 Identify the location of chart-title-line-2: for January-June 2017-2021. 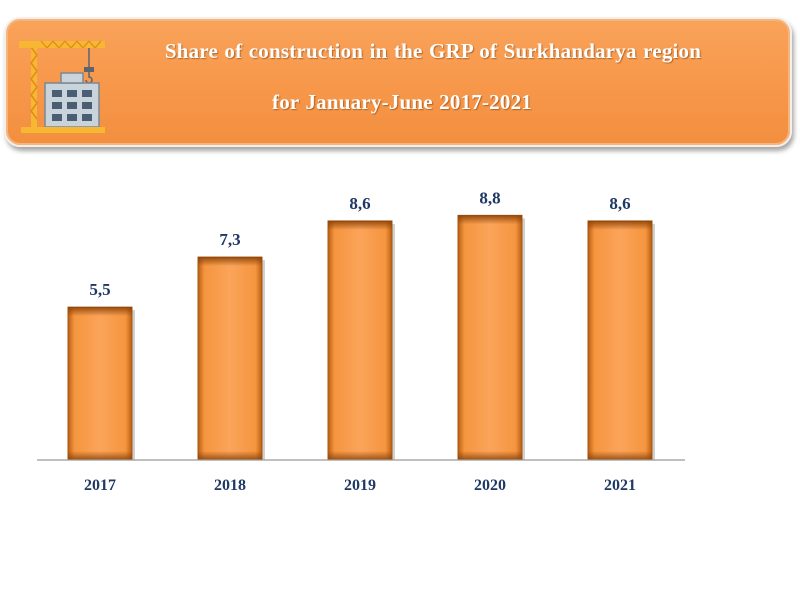
(402, 102).